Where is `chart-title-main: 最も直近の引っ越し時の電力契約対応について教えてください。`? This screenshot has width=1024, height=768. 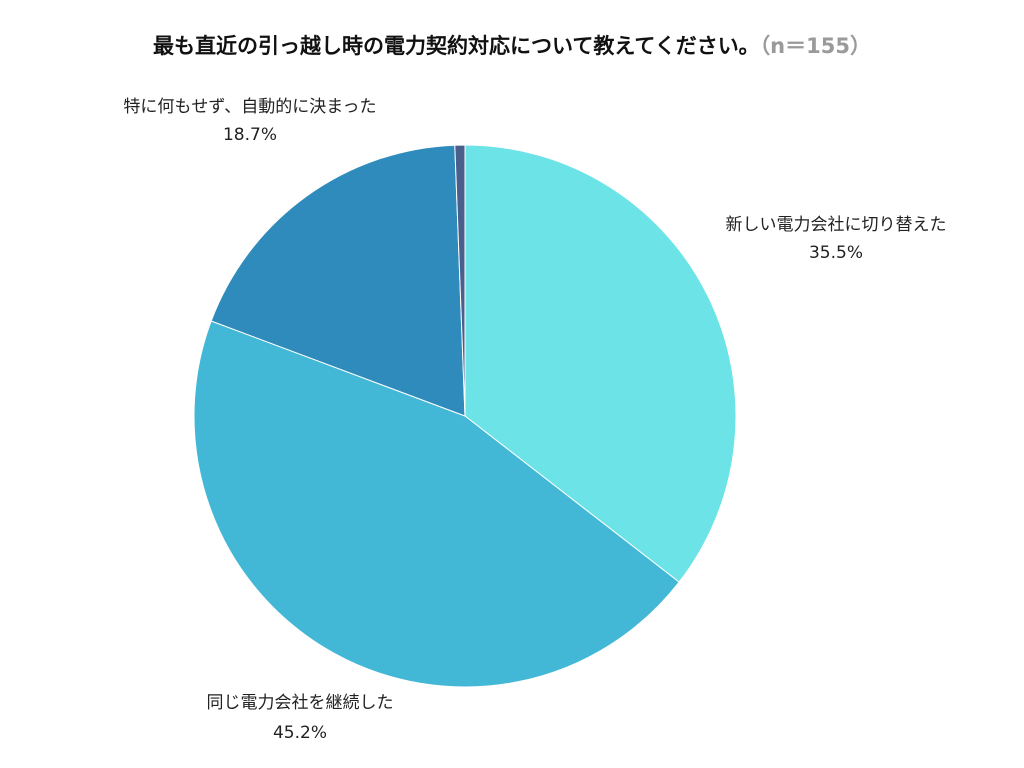 chart-title-main: 最も直近の引っ越し時の電力契約対応について教えてください。 is located at coordinates (456, 46).